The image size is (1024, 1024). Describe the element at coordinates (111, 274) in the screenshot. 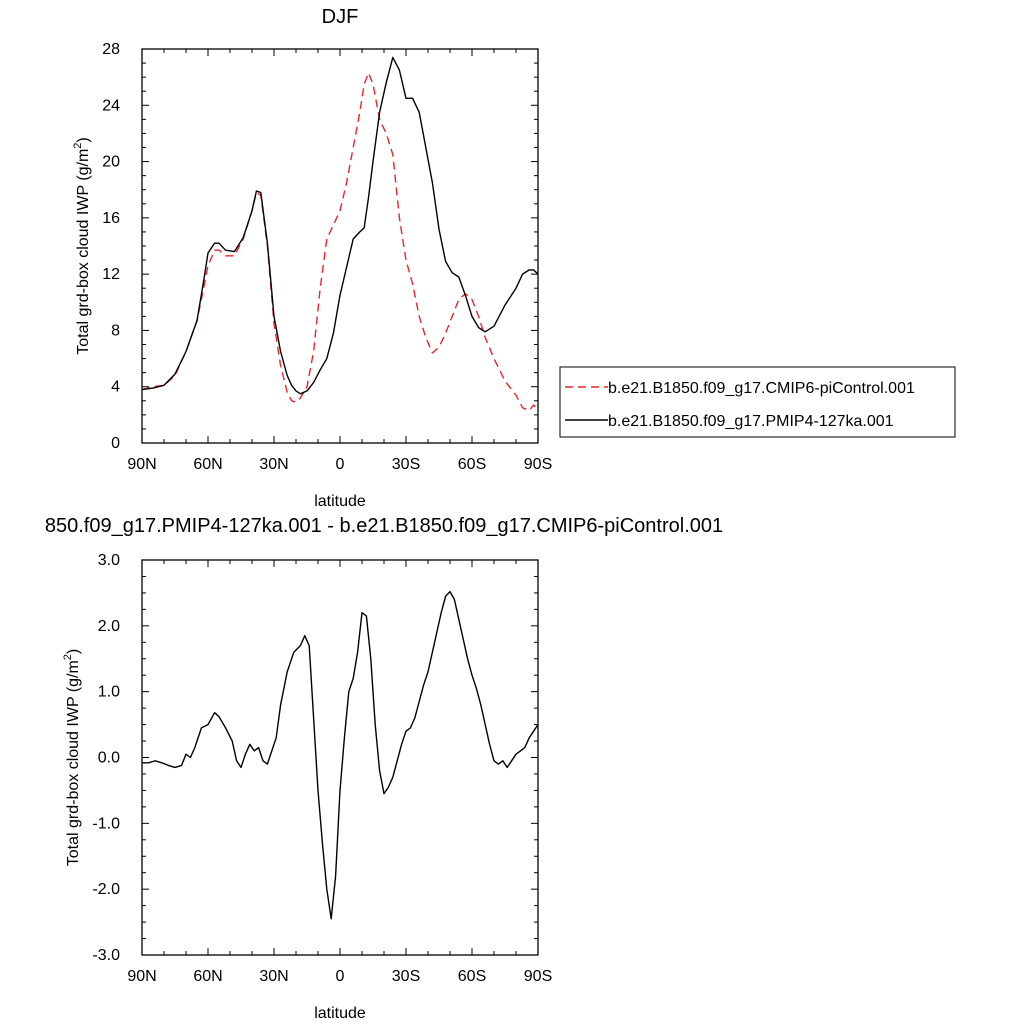

I see `y-tick-label: 12` at that location.